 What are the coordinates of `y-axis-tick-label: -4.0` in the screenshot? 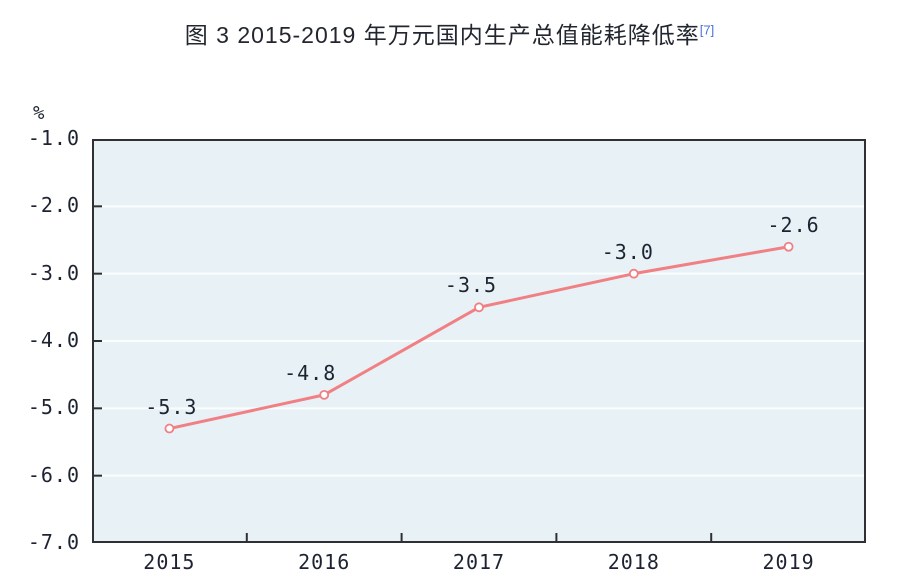 It's located at (53, 340).